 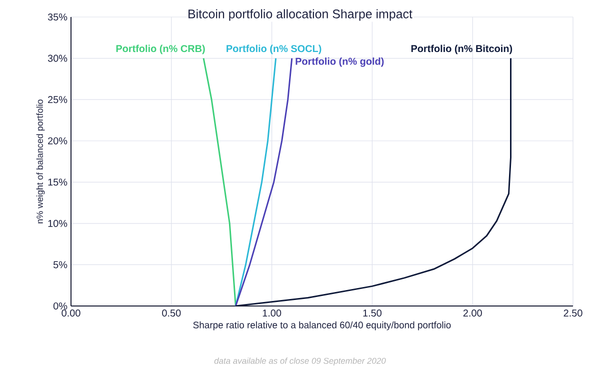 What do you see at coordinates (71, 313) in the screenshot?
I see `x-tick-label: 0.00` at bounding box center [71, 313].